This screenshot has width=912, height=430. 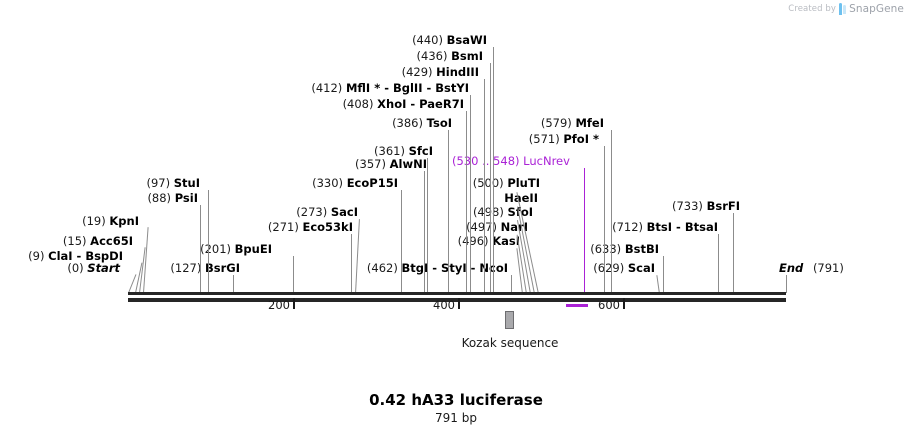 I want to click on site-label-pluti: (500) PluTI, so click(x=506, y=183).